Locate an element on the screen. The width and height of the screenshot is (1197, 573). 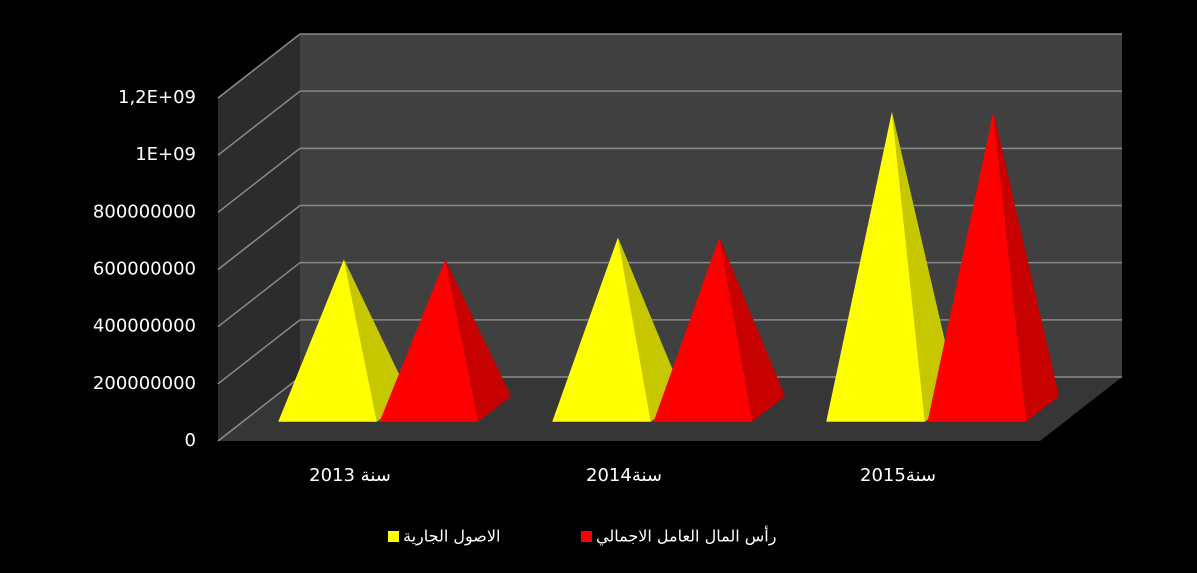
y-tick-label: 800000000 is located at coordinates (144, 211).